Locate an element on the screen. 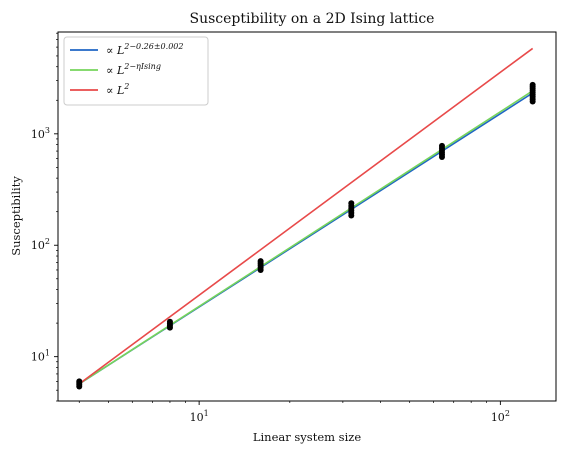 This screenshot has height=455, width=568. y-axis-ticks: 10¹ 10² 10³ is located at coordinates (44, 217).